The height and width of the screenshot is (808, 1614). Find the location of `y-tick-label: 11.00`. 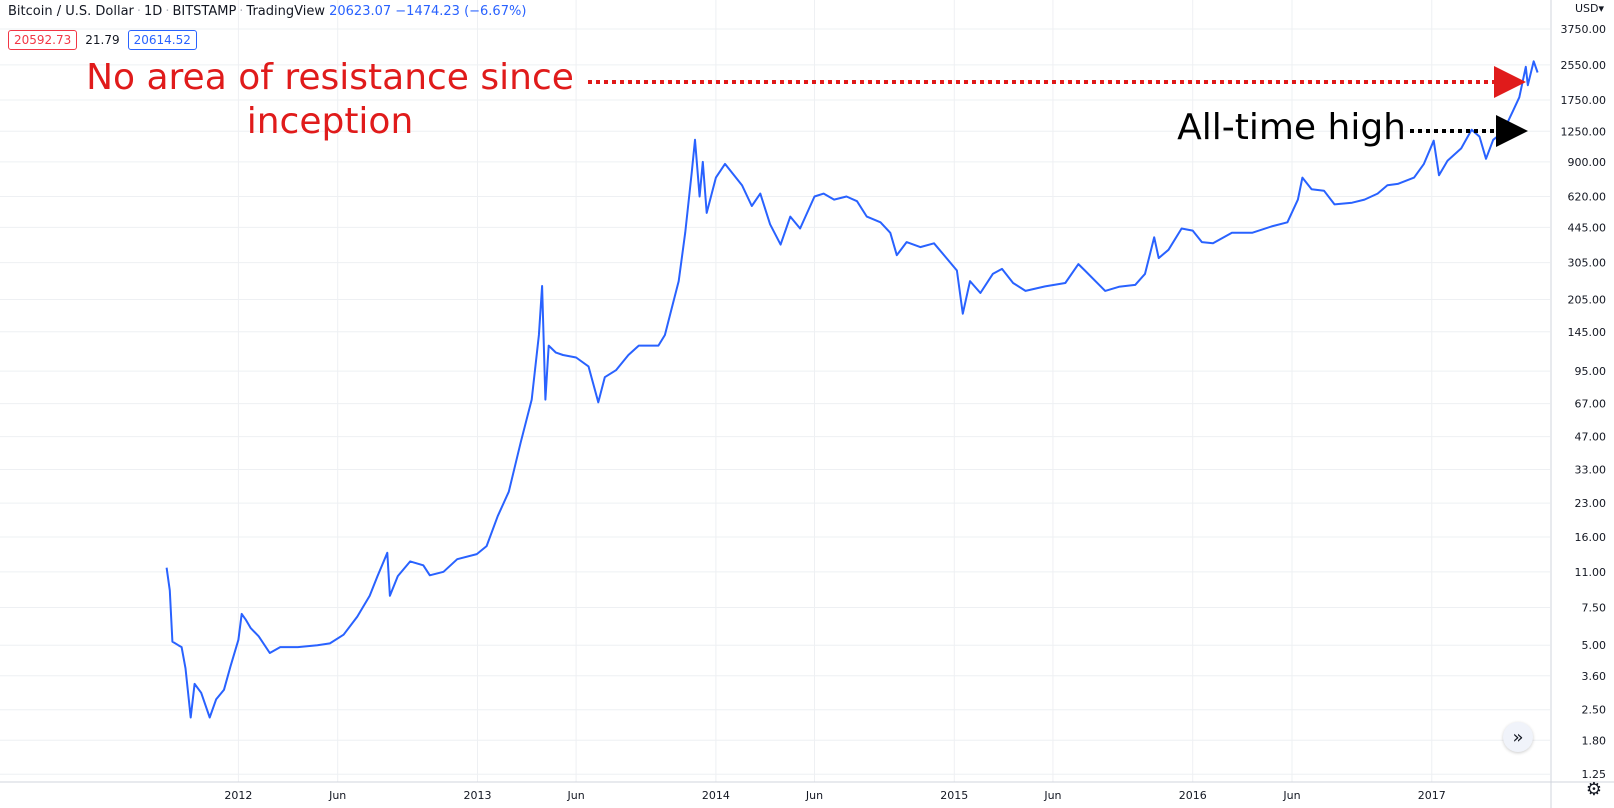

y-tick-label: 11.00 is located at coordinates (1591, 572).